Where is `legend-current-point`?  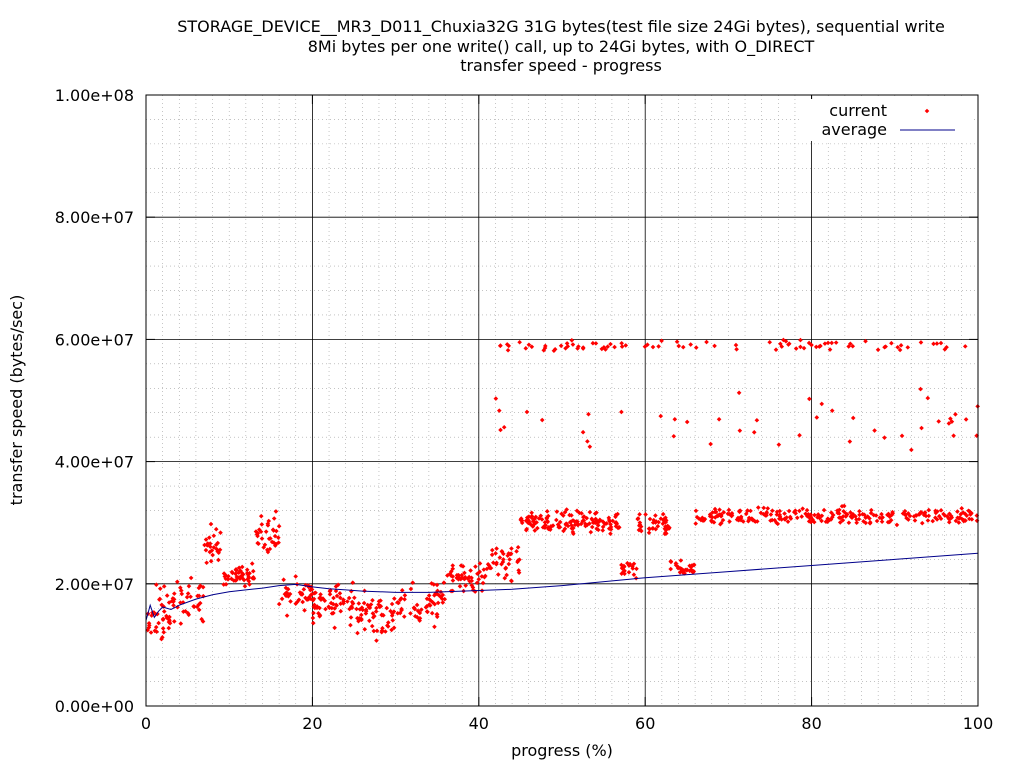
legend-current-point is located at coordinates (927, 111).